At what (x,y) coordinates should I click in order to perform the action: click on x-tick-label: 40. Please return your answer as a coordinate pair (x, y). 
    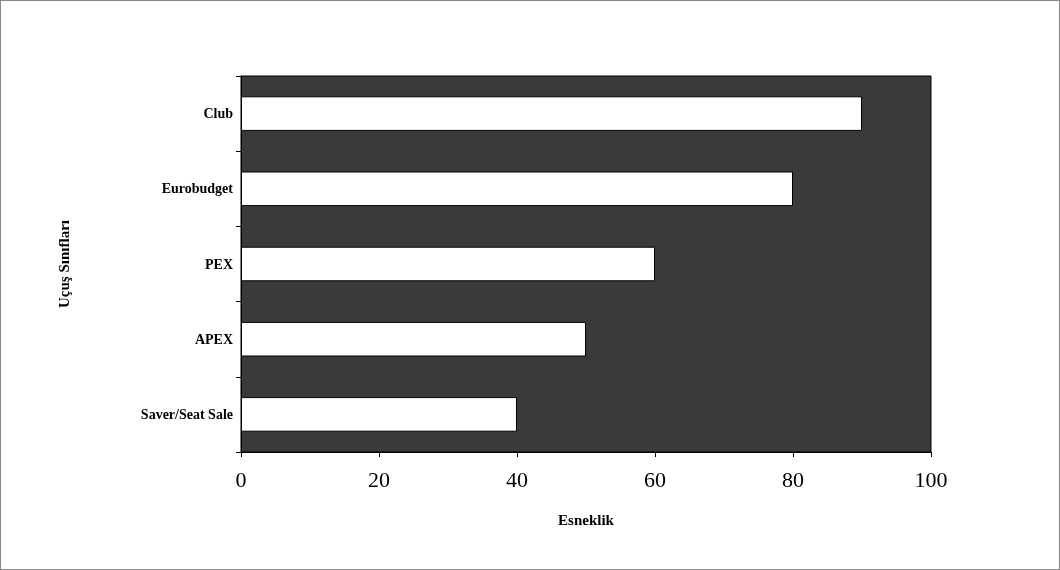
    Looking at the image, I should click on (517, 479).